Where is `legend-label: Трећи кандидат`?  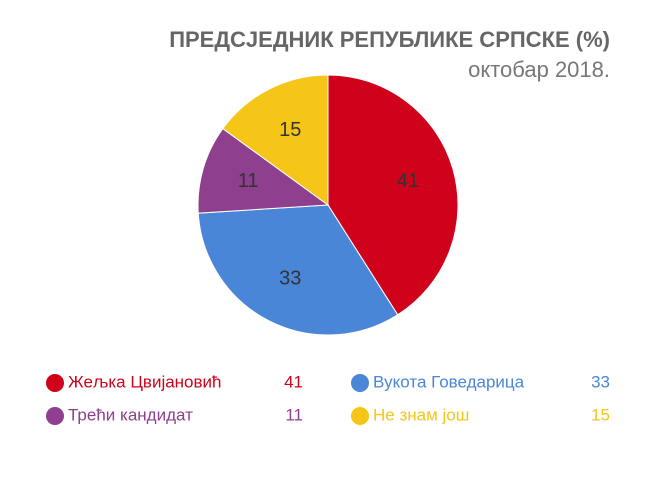
legend-label: Трећи кандидат is located at coordinates (130, 414).